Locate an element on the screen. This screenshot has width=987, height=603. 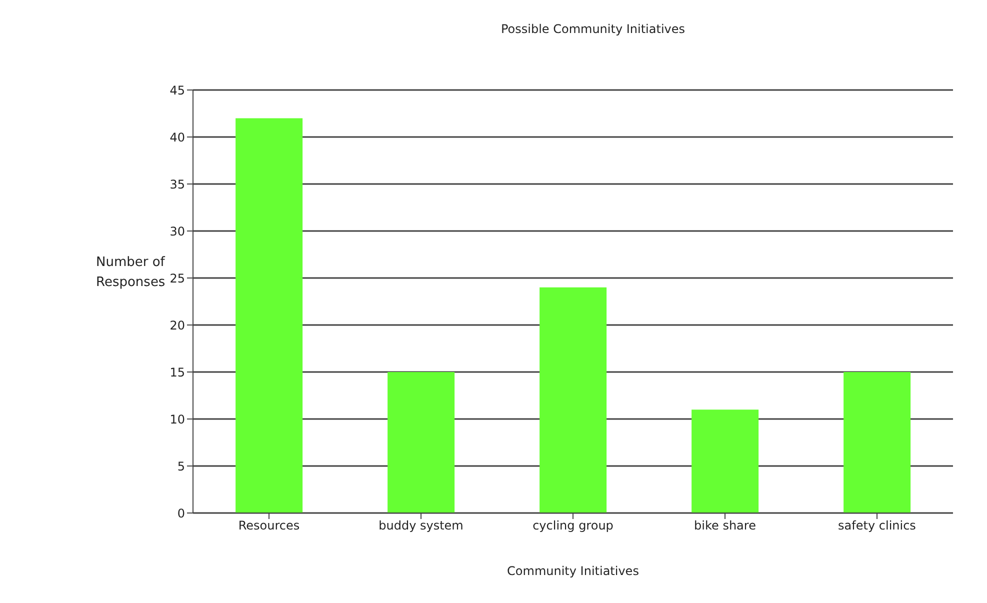
y-tick-label: 35 is located at coordinates (177, 184).